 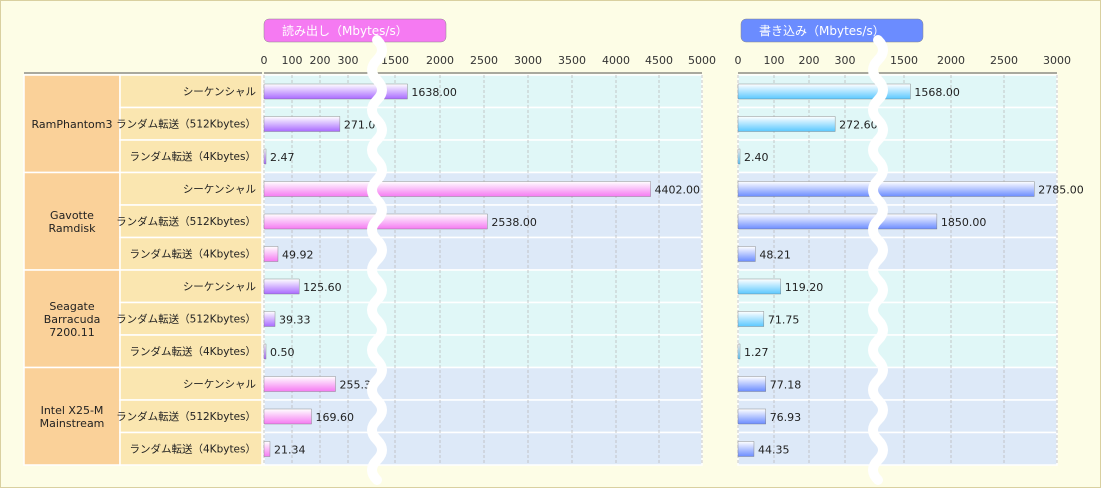 What do you see at coordinates (72, 423) in the screenshot?
I see `product-name: Mainstream` at bounding box center [72, 423].